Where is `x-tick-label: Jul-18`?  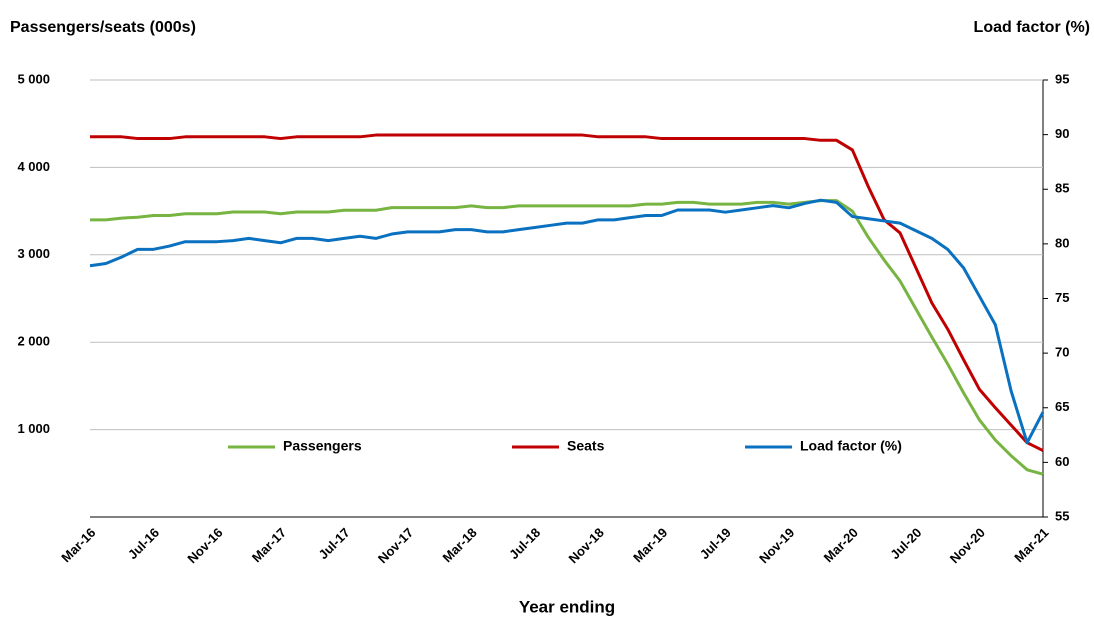 x-tick-label: Jul-18 is located at coordinates (524, 543).